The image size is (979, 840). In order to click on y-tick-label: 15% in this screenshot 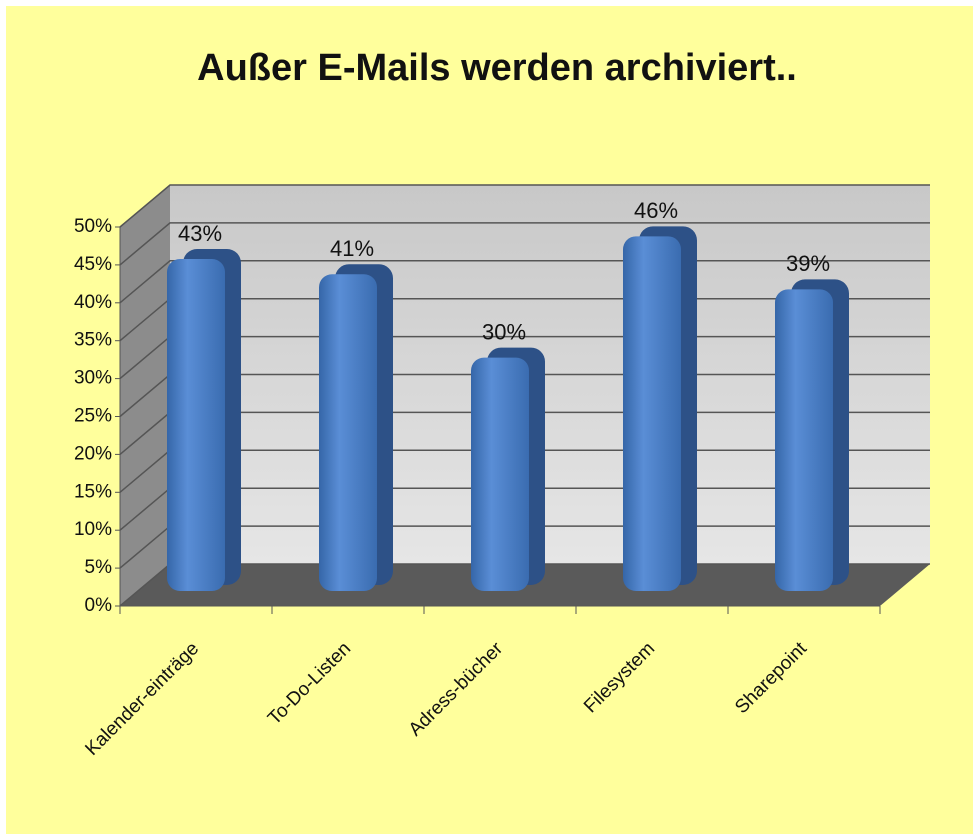, I will do `click(93, 491)`.